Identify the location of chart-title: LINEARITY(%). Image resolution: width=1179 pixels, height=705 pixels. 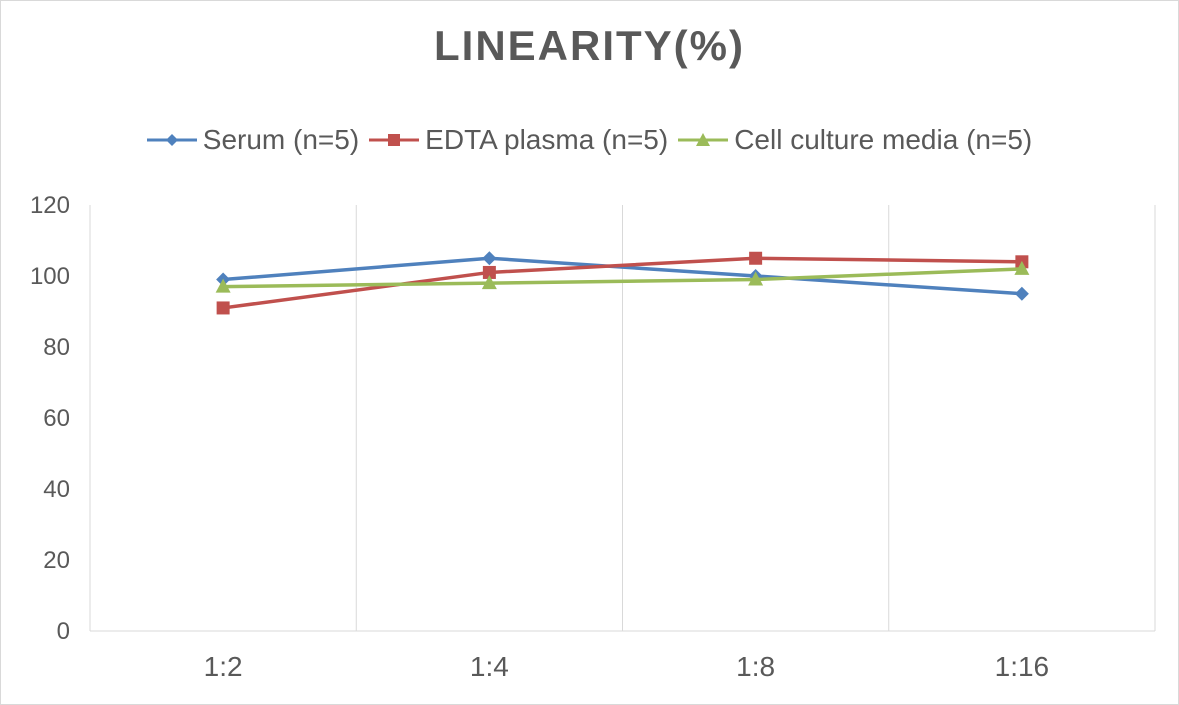
(589, 45).